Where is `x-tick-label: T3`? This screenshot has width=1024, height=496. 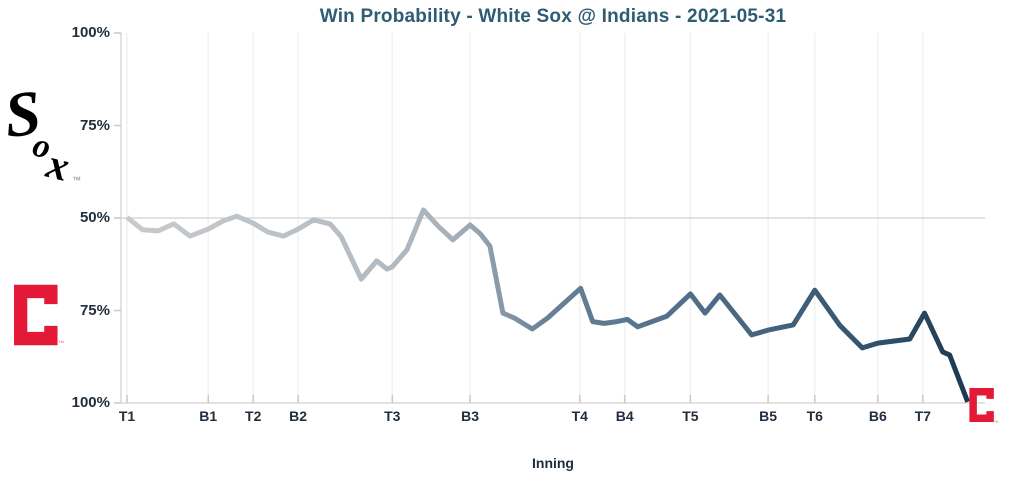 x-tick-label: T3 is located at coordinates (392, 416).